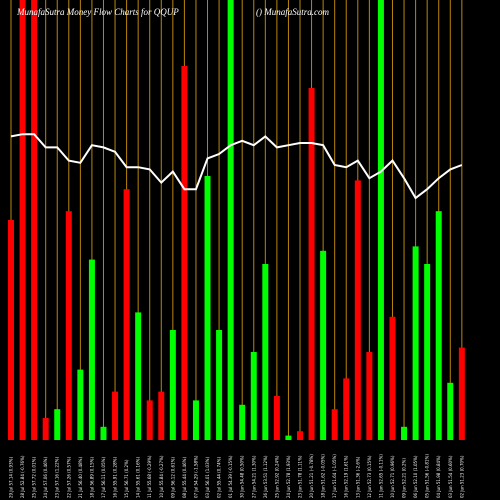  Describe the element at coordinates (115, 477) in the screenshot. I see `x-tick-label: 16 Jul 55.91 (0.28%)` at that location.